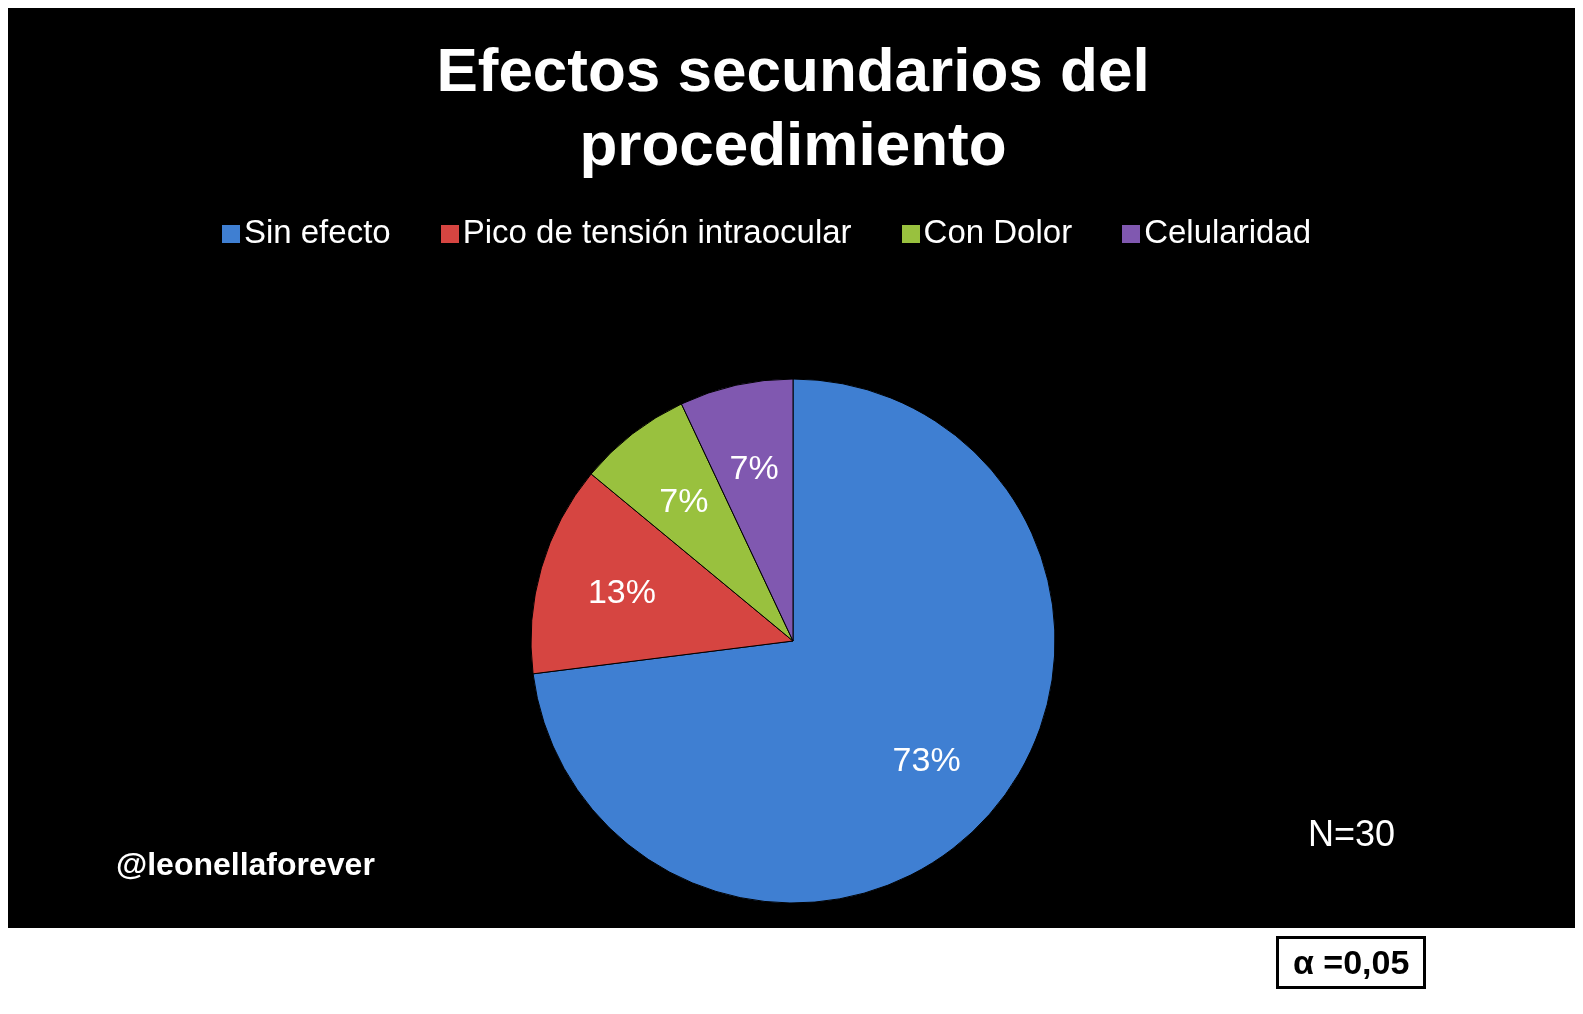 This screenshot has height=1014, width=1583. Describe the element at coordinates (245, 864) in the screenshot. I see `text: @leonellaforever` at that location.